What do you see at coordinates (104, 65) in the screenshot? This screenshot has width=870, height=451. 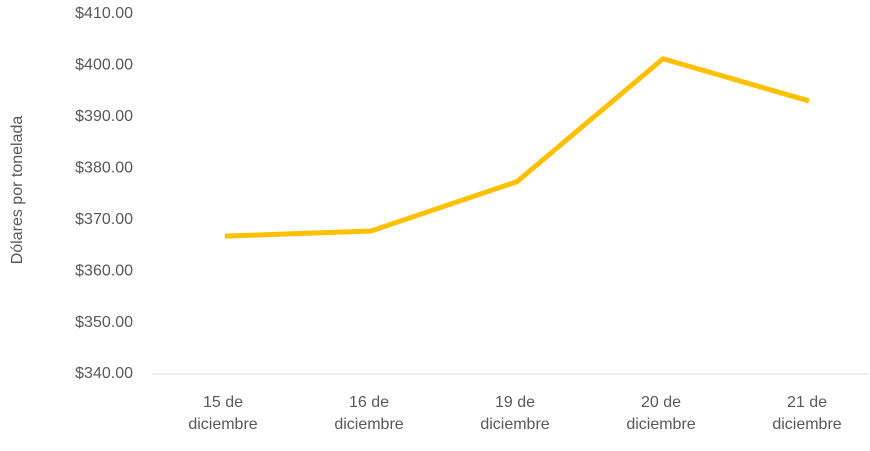 I see `y-tick-label: $400.00` at bounding box center [104, 65].